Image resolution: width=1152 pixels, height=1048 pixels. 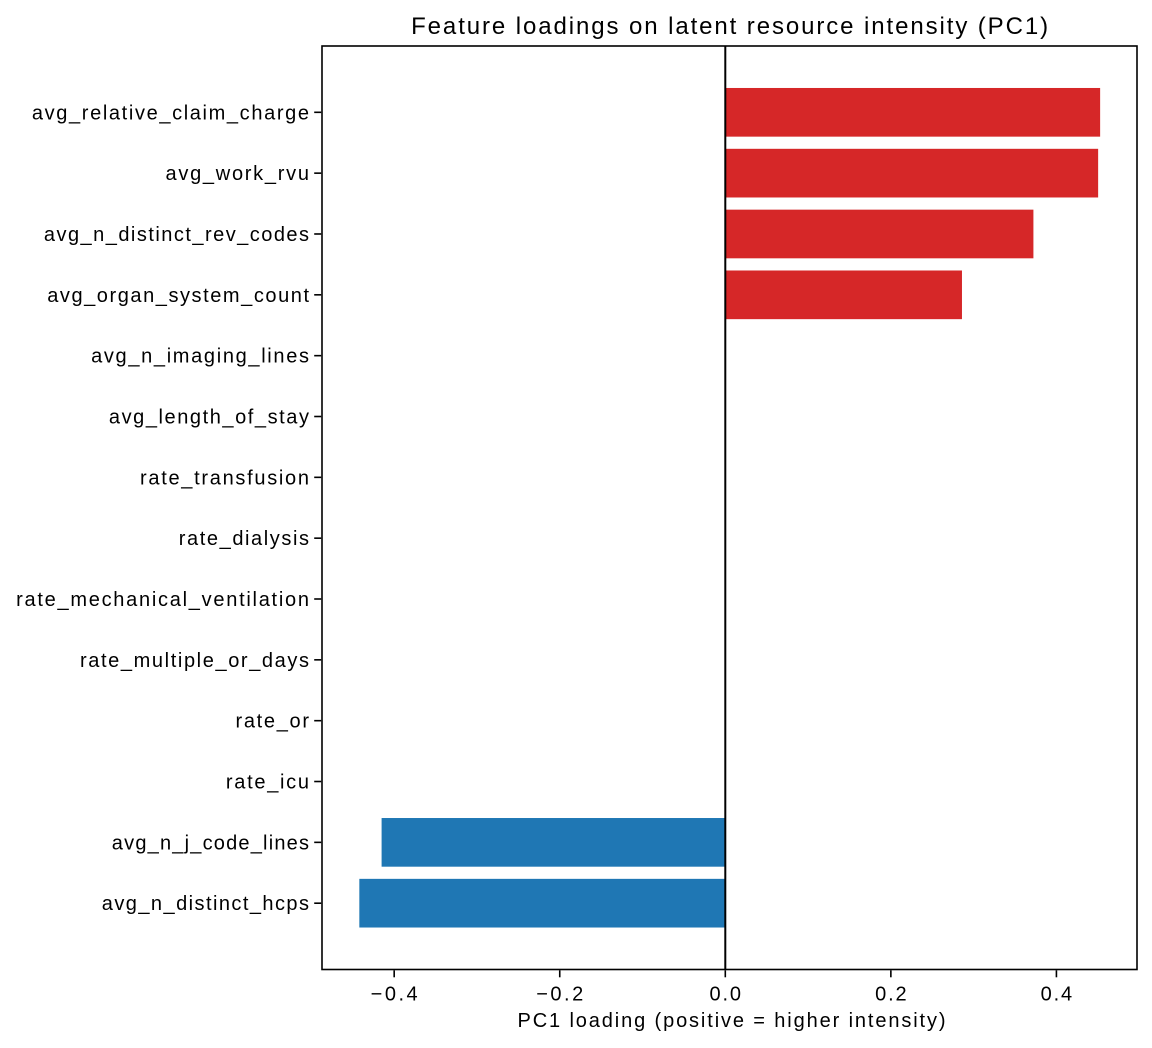 I want to click on svg-text: avg_relative_claim_charge, so click(x=170, y=113).